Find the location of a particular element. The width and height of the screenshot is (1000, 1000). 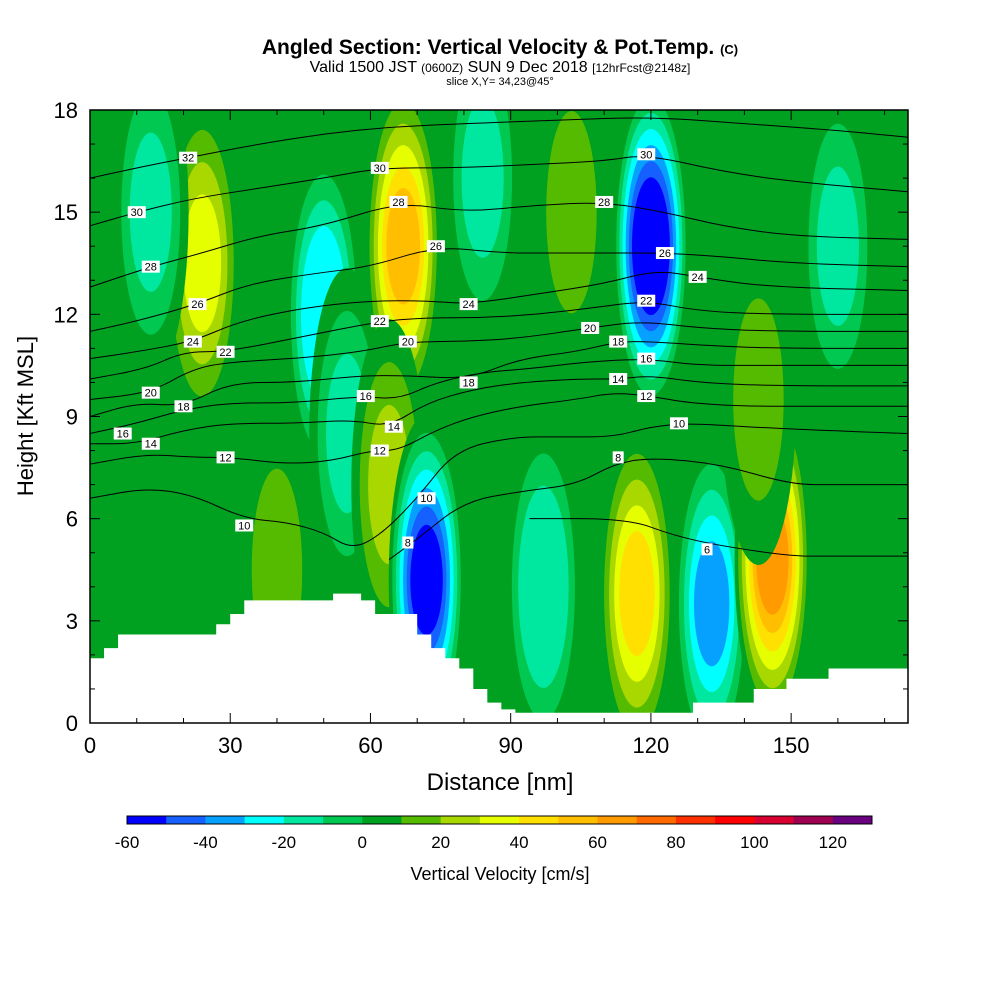

isentrope-label: 22 is located at coordinates (225, 352).